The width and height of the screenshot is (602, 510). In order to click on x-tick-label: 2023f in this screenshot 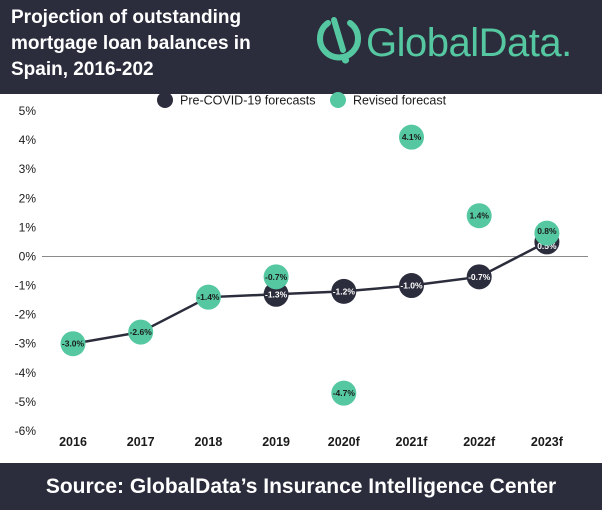, I will do `click(547, 442)`.